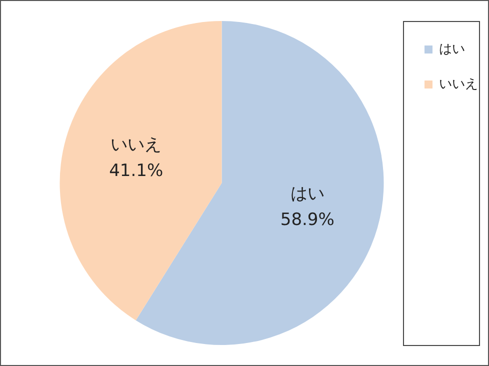 The width and height of the screenshot is (489, 366). I want to click on slice-label: いいえ, so click(136, 144).